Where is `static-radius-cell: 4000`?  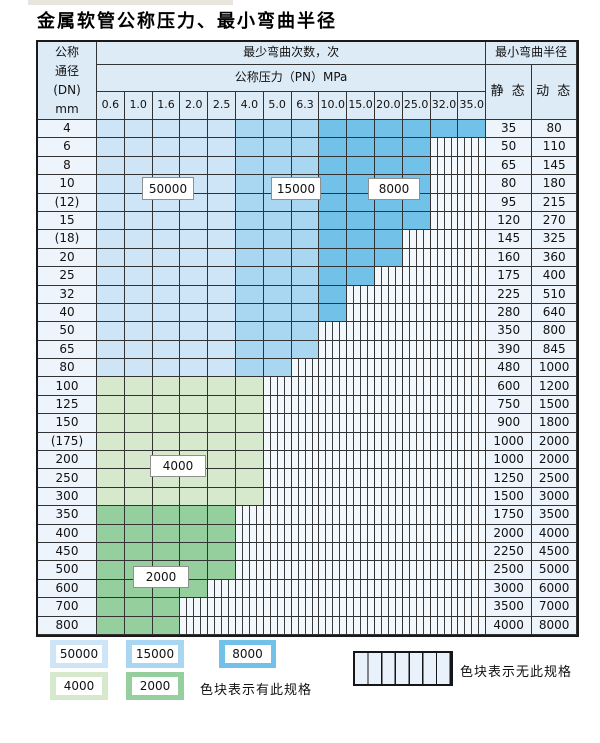
static-radius-cell: 4000 is located at coordinates (509, 625).